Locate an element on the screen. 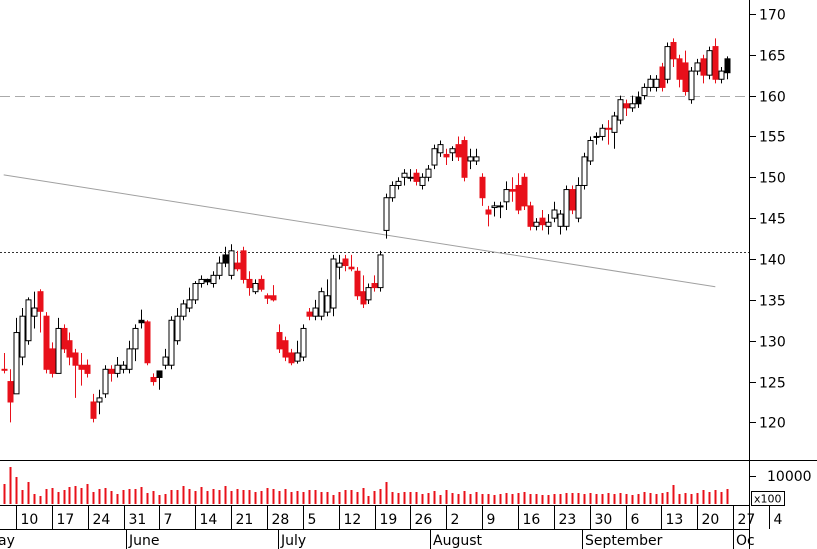 This screenshot has height=549, width=817. date-tick-label: 28 is located at coordinates (281, 520).